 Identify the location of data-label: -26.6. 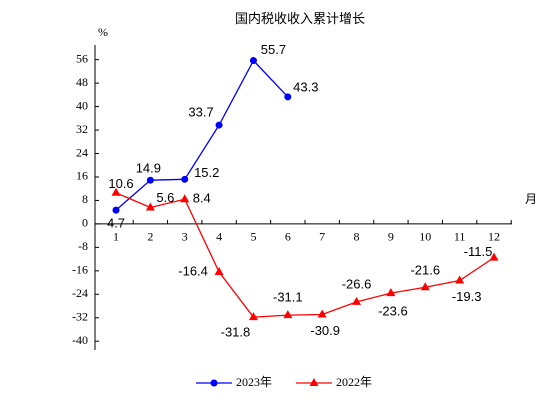
(357, 283).